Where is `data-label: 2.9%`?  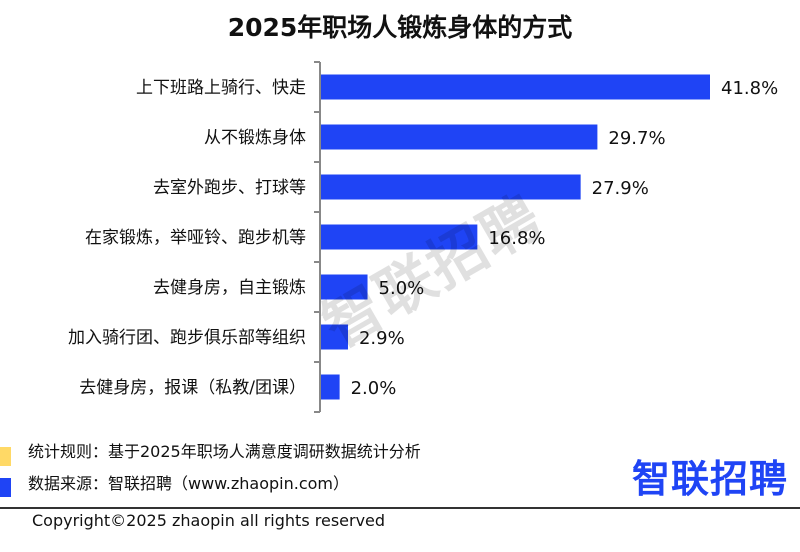
data-label: 2.9% is located at coordinates (382, 338).